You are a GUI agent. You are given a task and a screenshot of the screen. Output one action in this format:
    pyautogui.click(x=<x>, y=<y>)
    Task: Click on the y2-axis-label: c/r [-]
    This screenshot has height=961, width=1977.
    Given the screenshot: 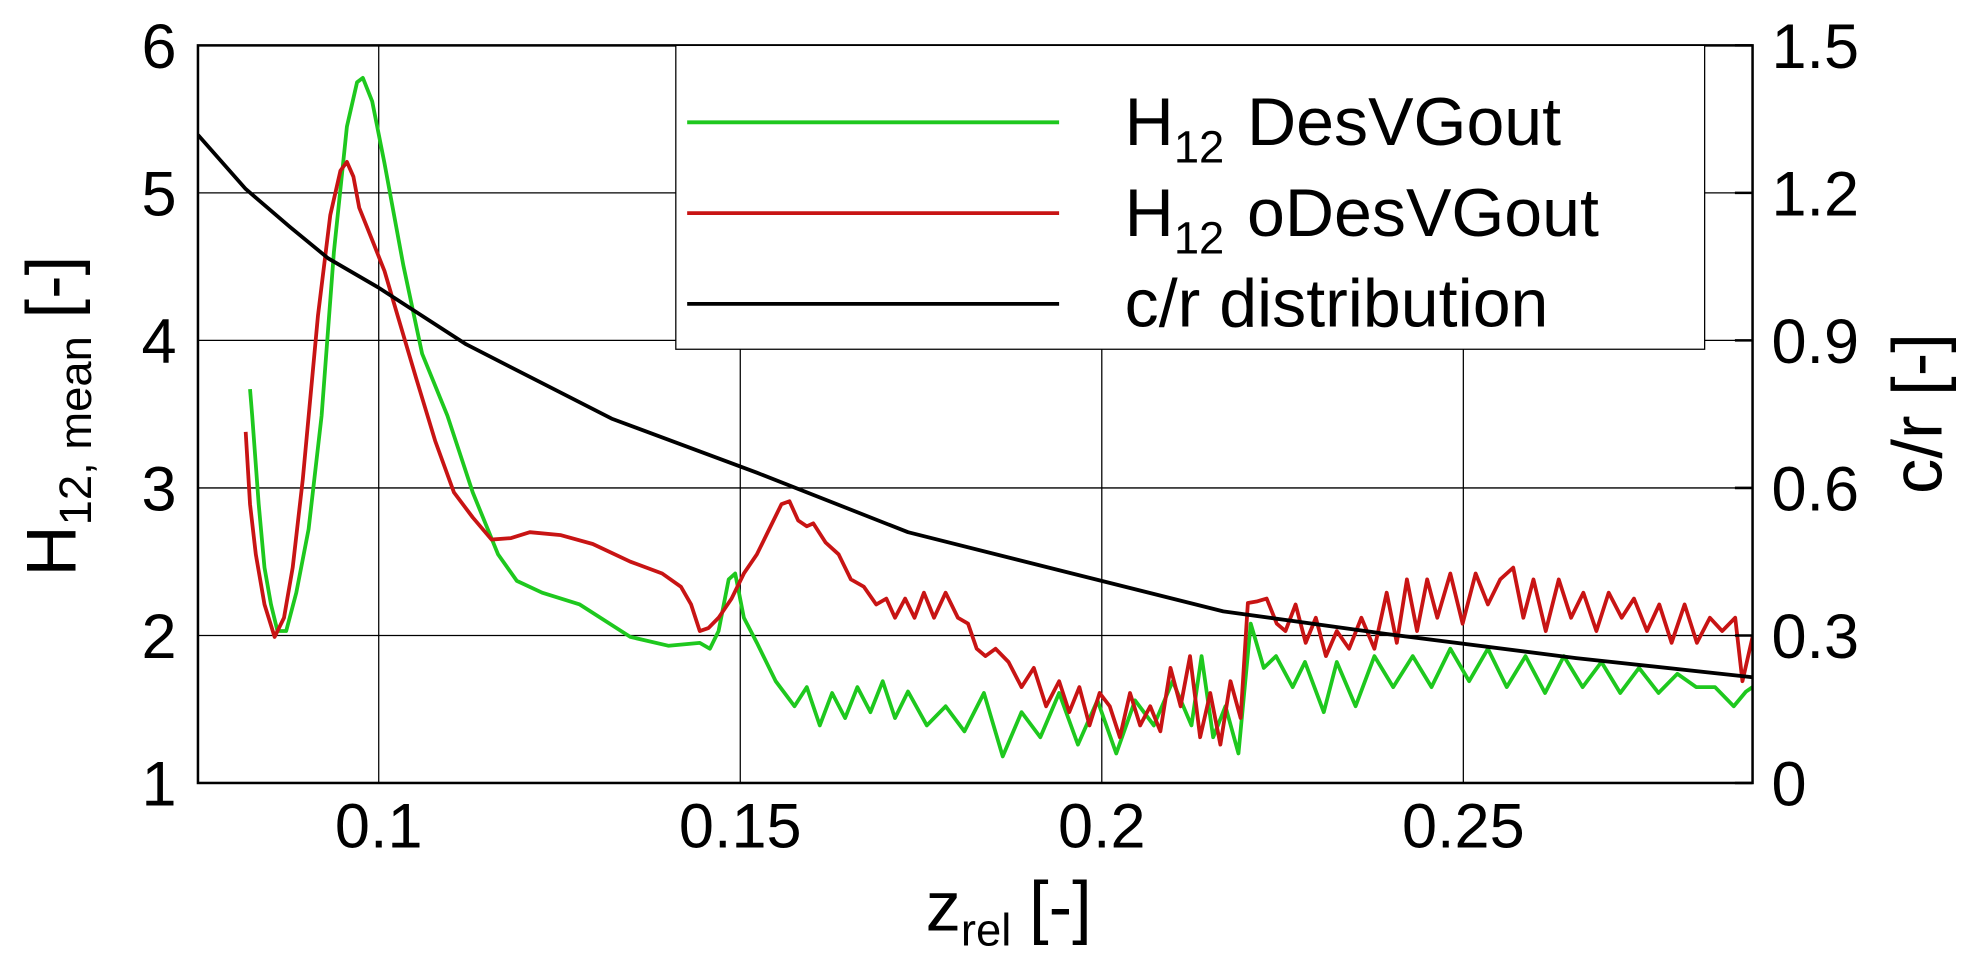 What is the action you would take?
    pyautogui.click(x=1917, y=413)
    